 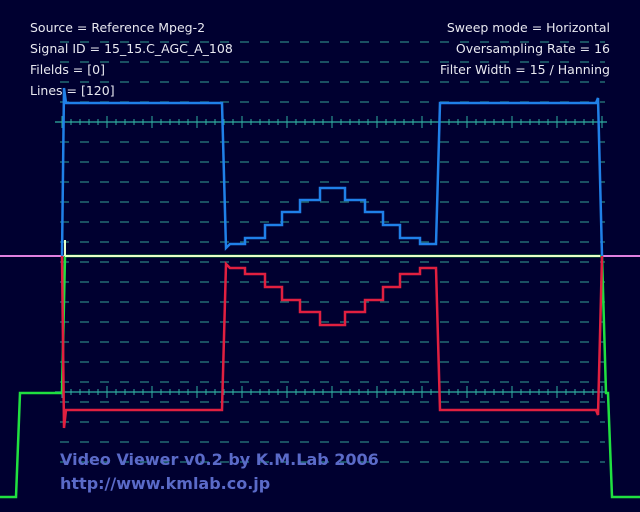 I want to click on info-line: Sweep mode = Horizontal, so click(x=528, y=27).